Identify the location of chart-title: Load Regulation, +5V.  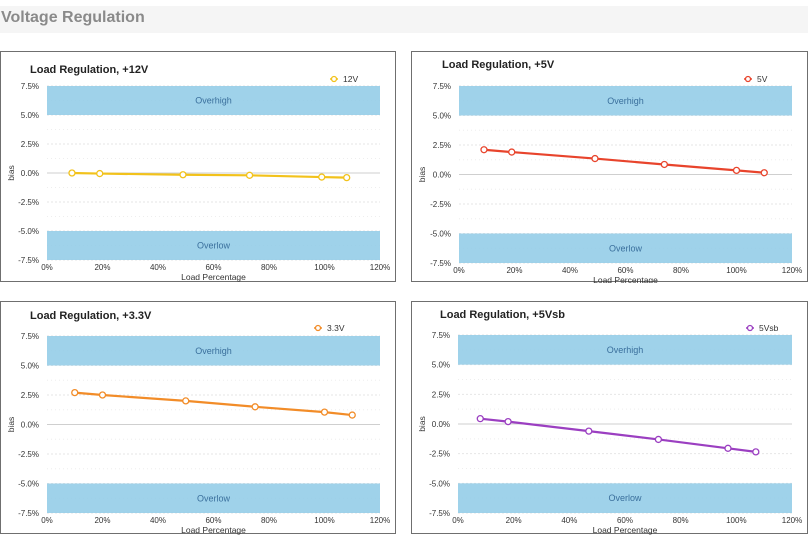
(498, 65).